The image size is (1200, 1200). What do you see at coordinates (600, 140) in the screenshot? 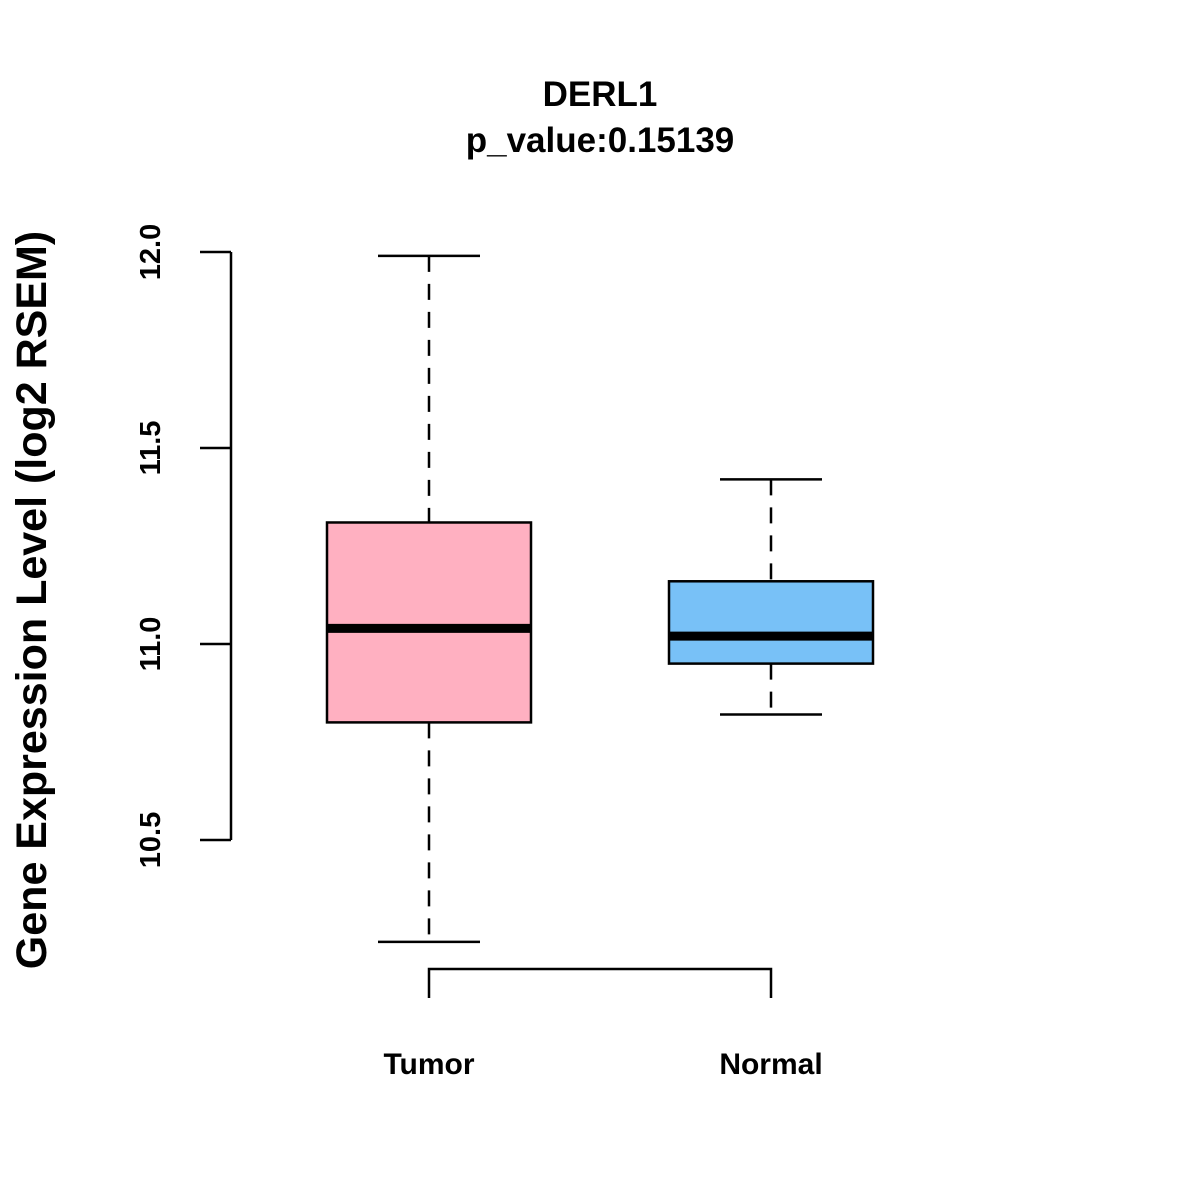
I see `chart-subtitle: p_value:0.15139` at bounding box center [600, 140].